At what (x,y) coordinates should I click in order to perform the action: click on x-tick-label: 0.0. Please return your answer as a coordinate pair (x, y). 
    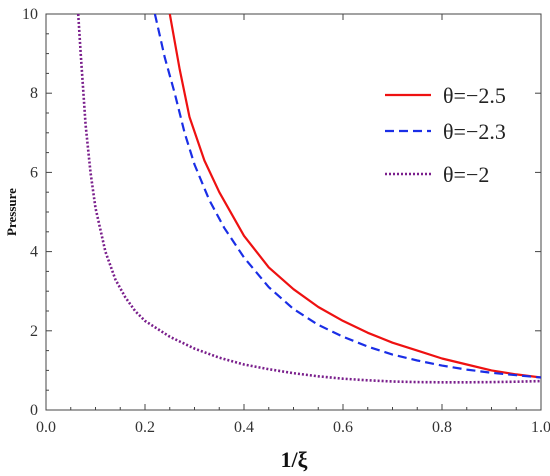
    Looking at the image, I should click on (46, 427).